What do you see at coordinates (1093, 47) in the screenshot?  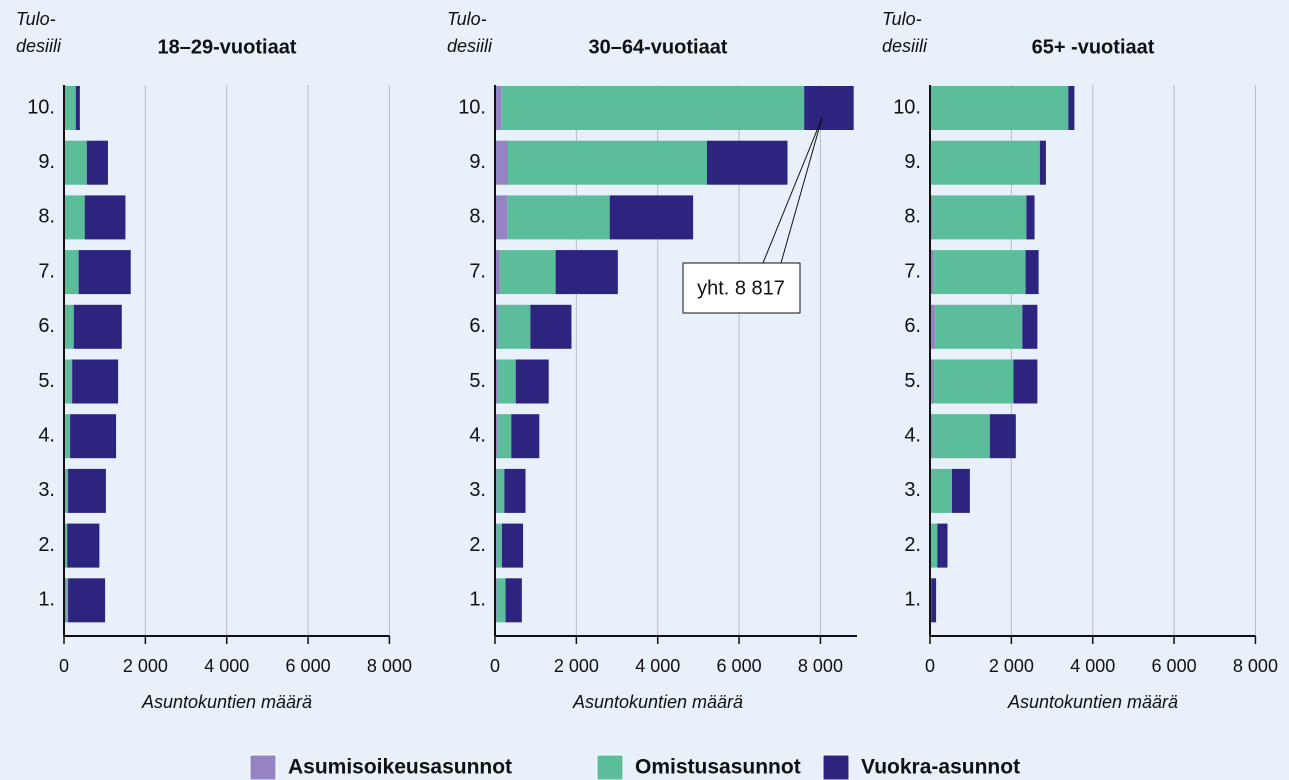 I see `panel-title: 65+ -vuotiaat` at bounding box center [1093, 47].